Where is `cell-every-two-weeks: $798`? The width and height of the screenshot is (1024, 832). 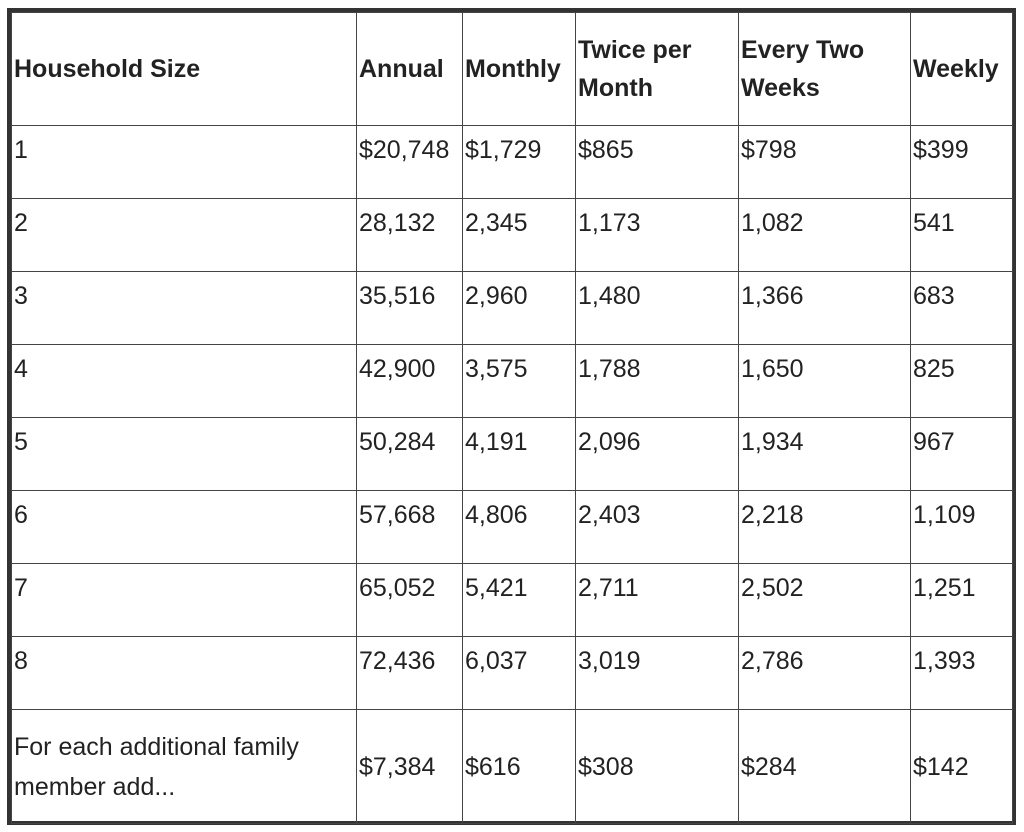
cell-every-two-weeks: $798 is located at coordinates (824, 162).